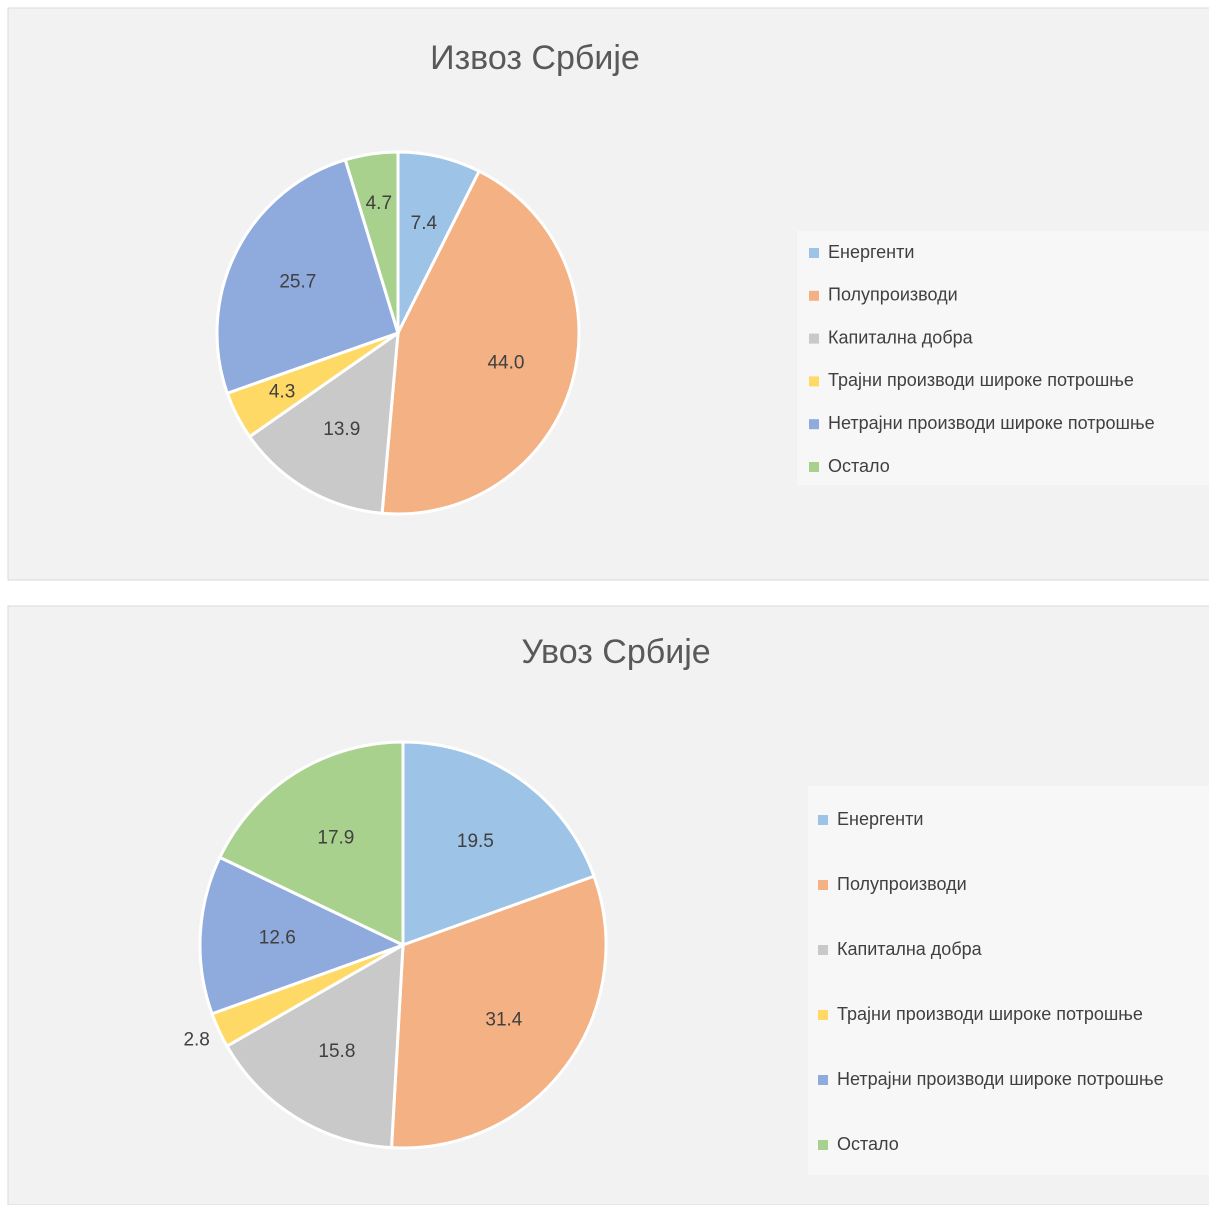 This screenshot has height=1205, width=1209. I want to click on data-label: 4.3, so click(282, 392).